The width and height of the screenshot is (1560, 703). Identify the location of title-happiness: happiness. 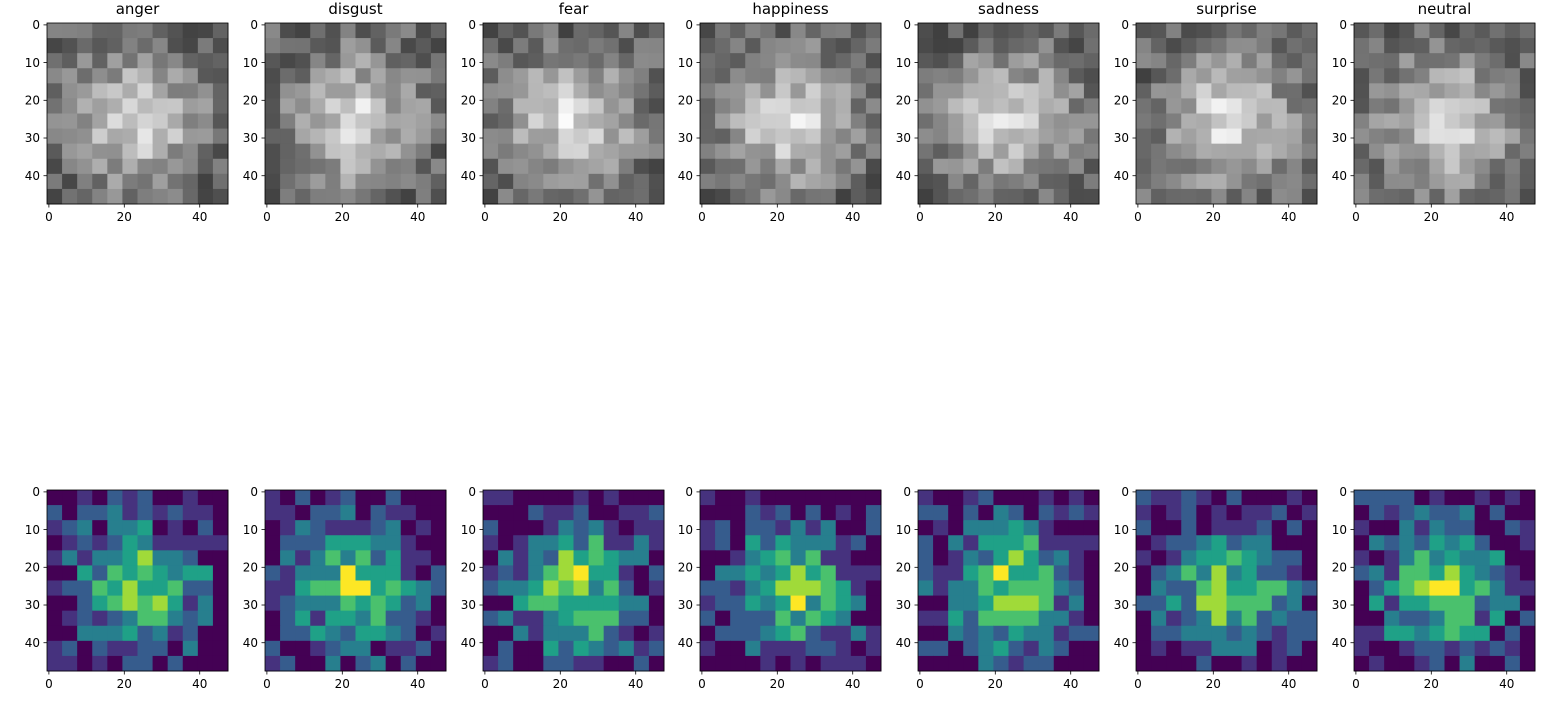
(790, 9).